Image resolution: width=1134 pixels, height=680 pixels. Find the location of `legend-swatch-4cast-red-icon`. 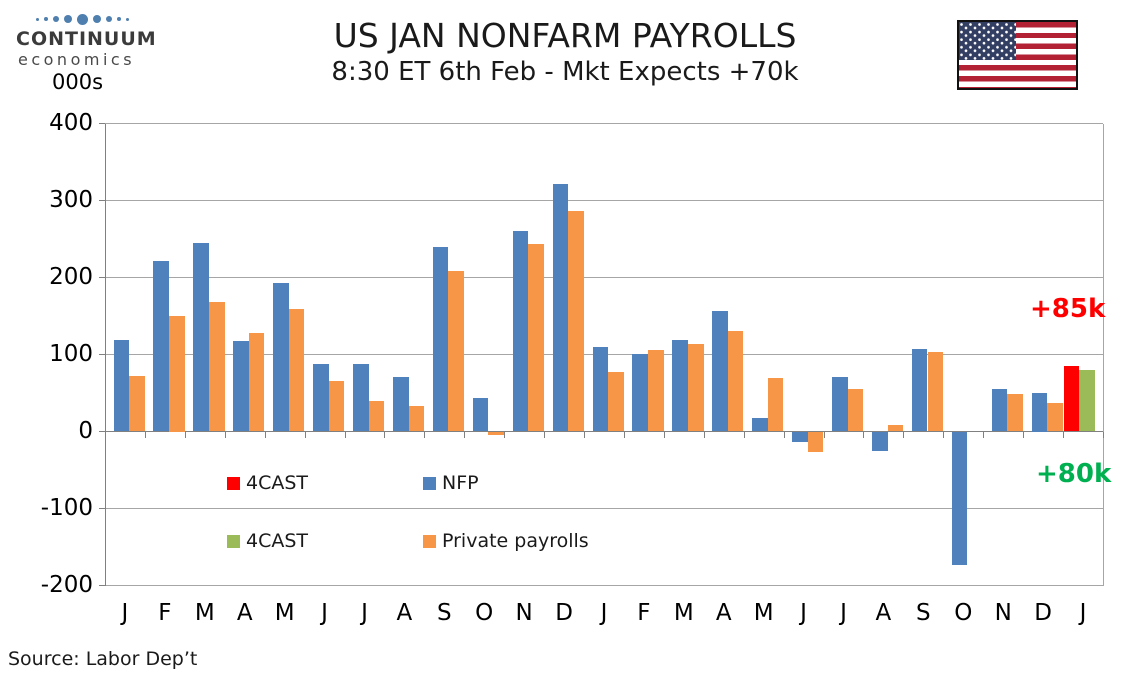

legend-swatch-4cast-red-icon is located at coordinates (233, 483).